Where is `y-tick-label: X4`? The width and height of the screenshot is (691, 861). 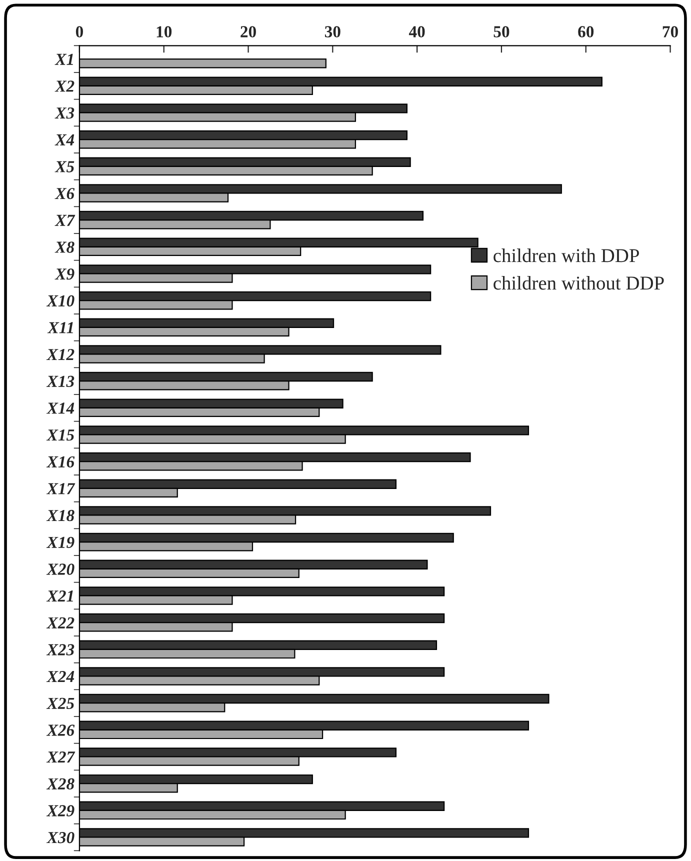
y-tick-label: X4 is located at coordinates (64, 140).